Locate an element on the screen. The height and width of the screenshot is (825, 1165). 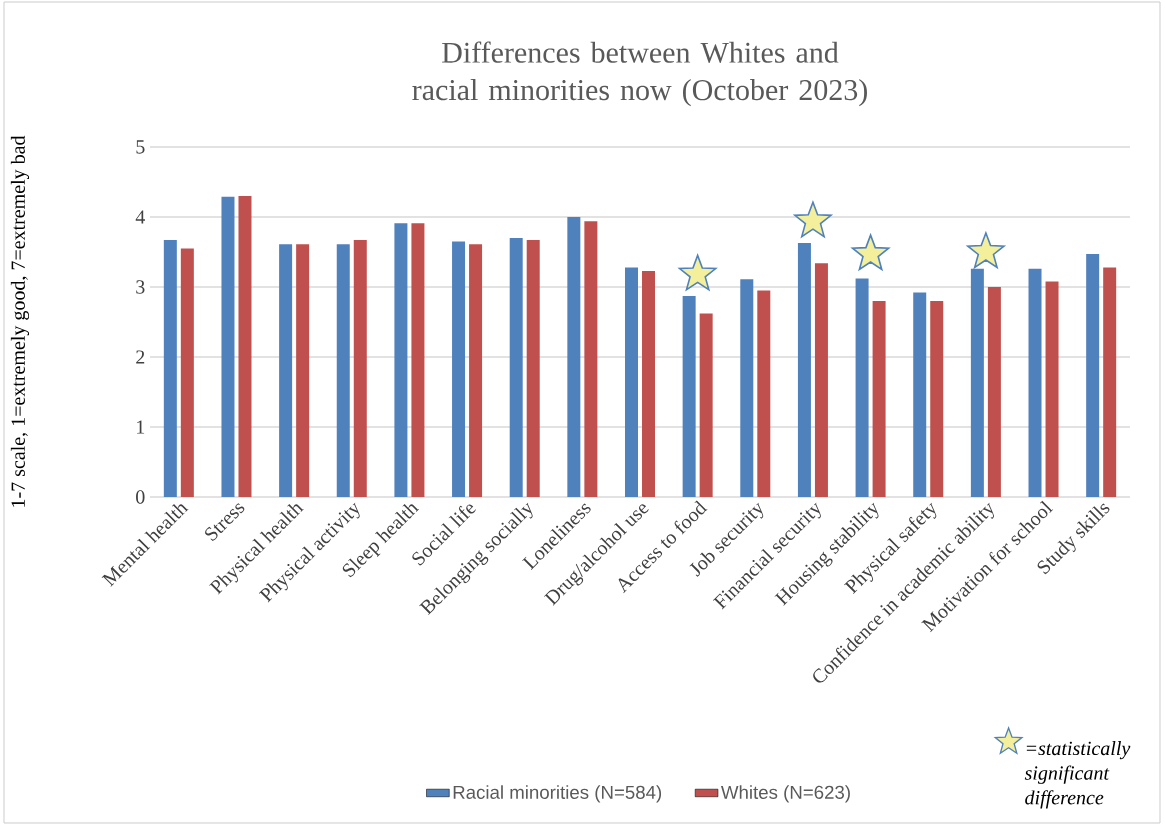
y-tick-label: 3 is located at coordinates (140, 287).